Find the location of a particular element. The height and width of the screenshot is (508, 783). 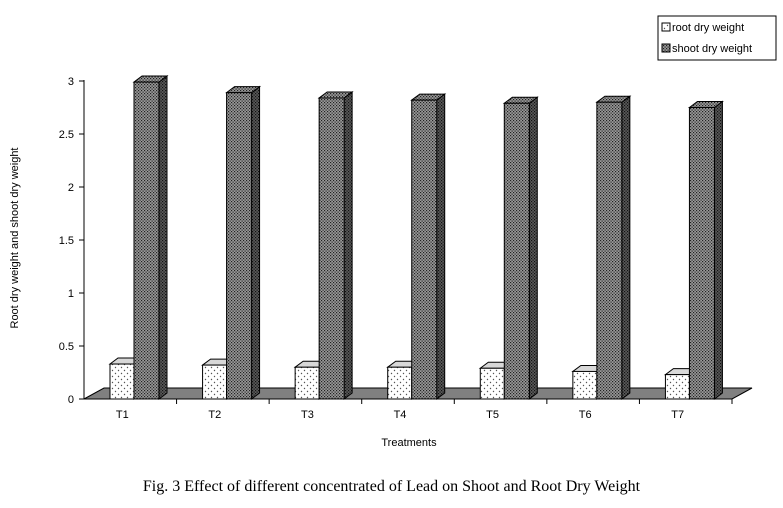

x-tick-label: T2 is located at coordinates (214, 415).